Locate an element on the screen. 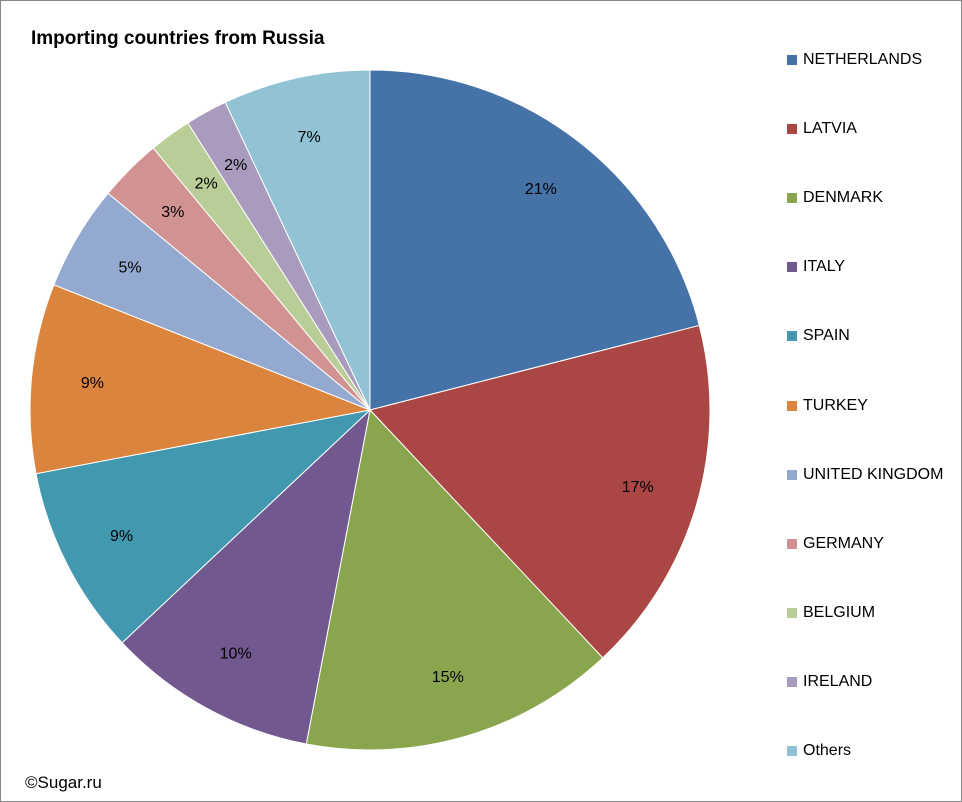  pie-slice-others is located at coordinates (297, 240).